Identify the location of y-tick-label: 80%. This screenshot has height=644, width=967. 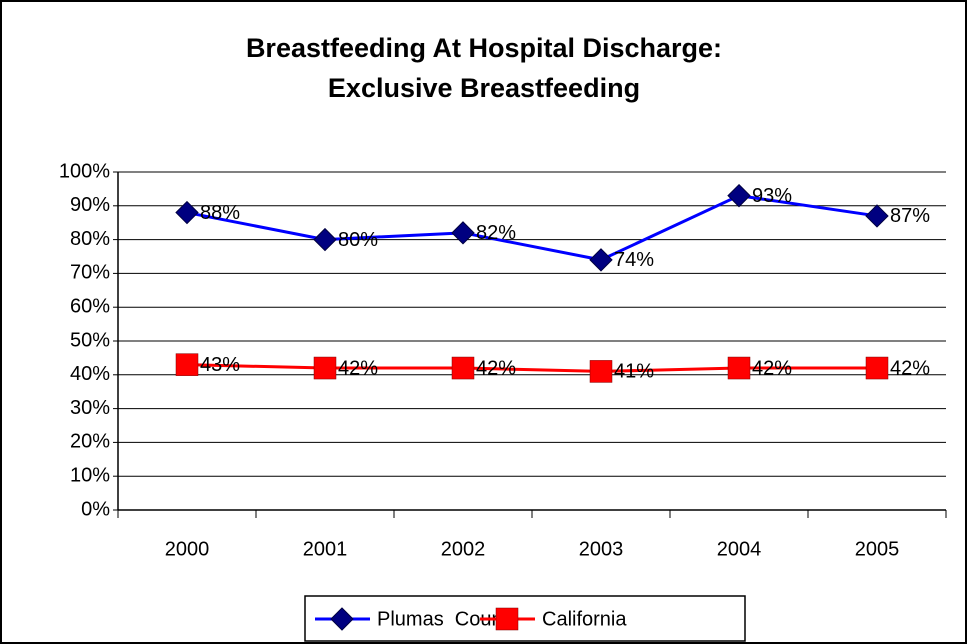
(90, 239).